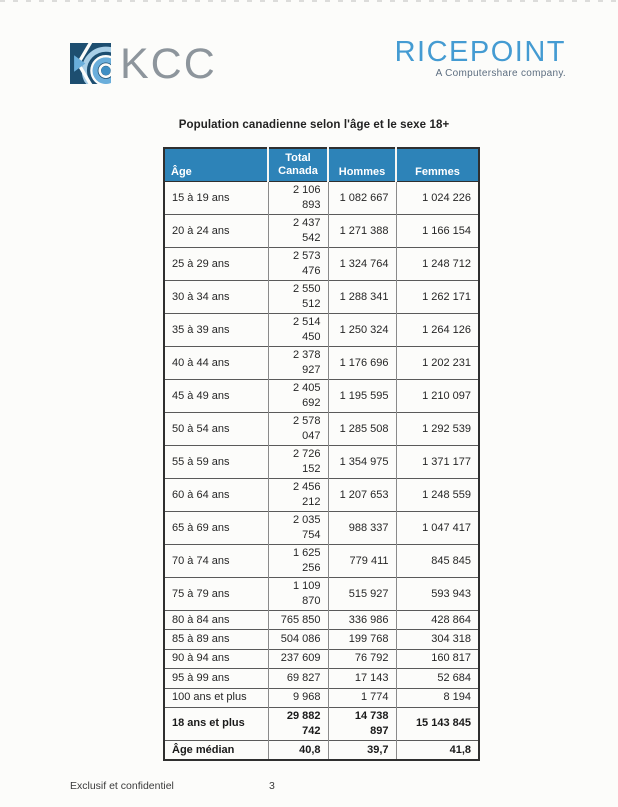 This screenshot has height=807, width=618. I want to click on column-header-age: Âge, so click(216, 165).